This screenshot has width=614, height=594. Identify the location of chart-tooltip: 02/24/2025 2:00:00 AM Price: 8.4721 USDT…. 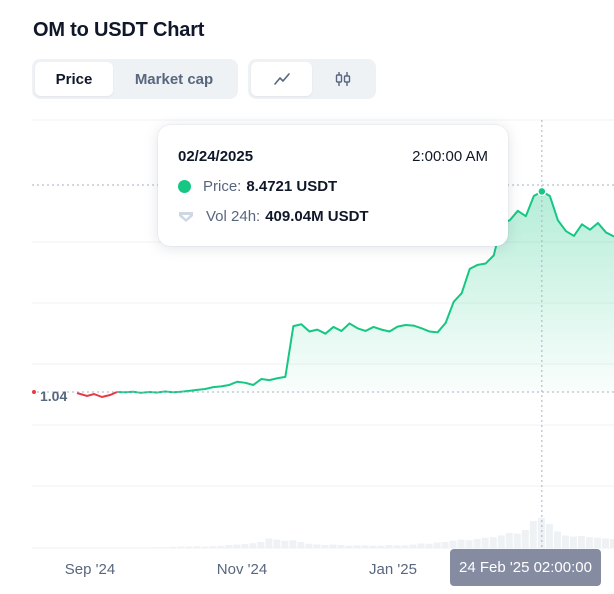
(333, 185).